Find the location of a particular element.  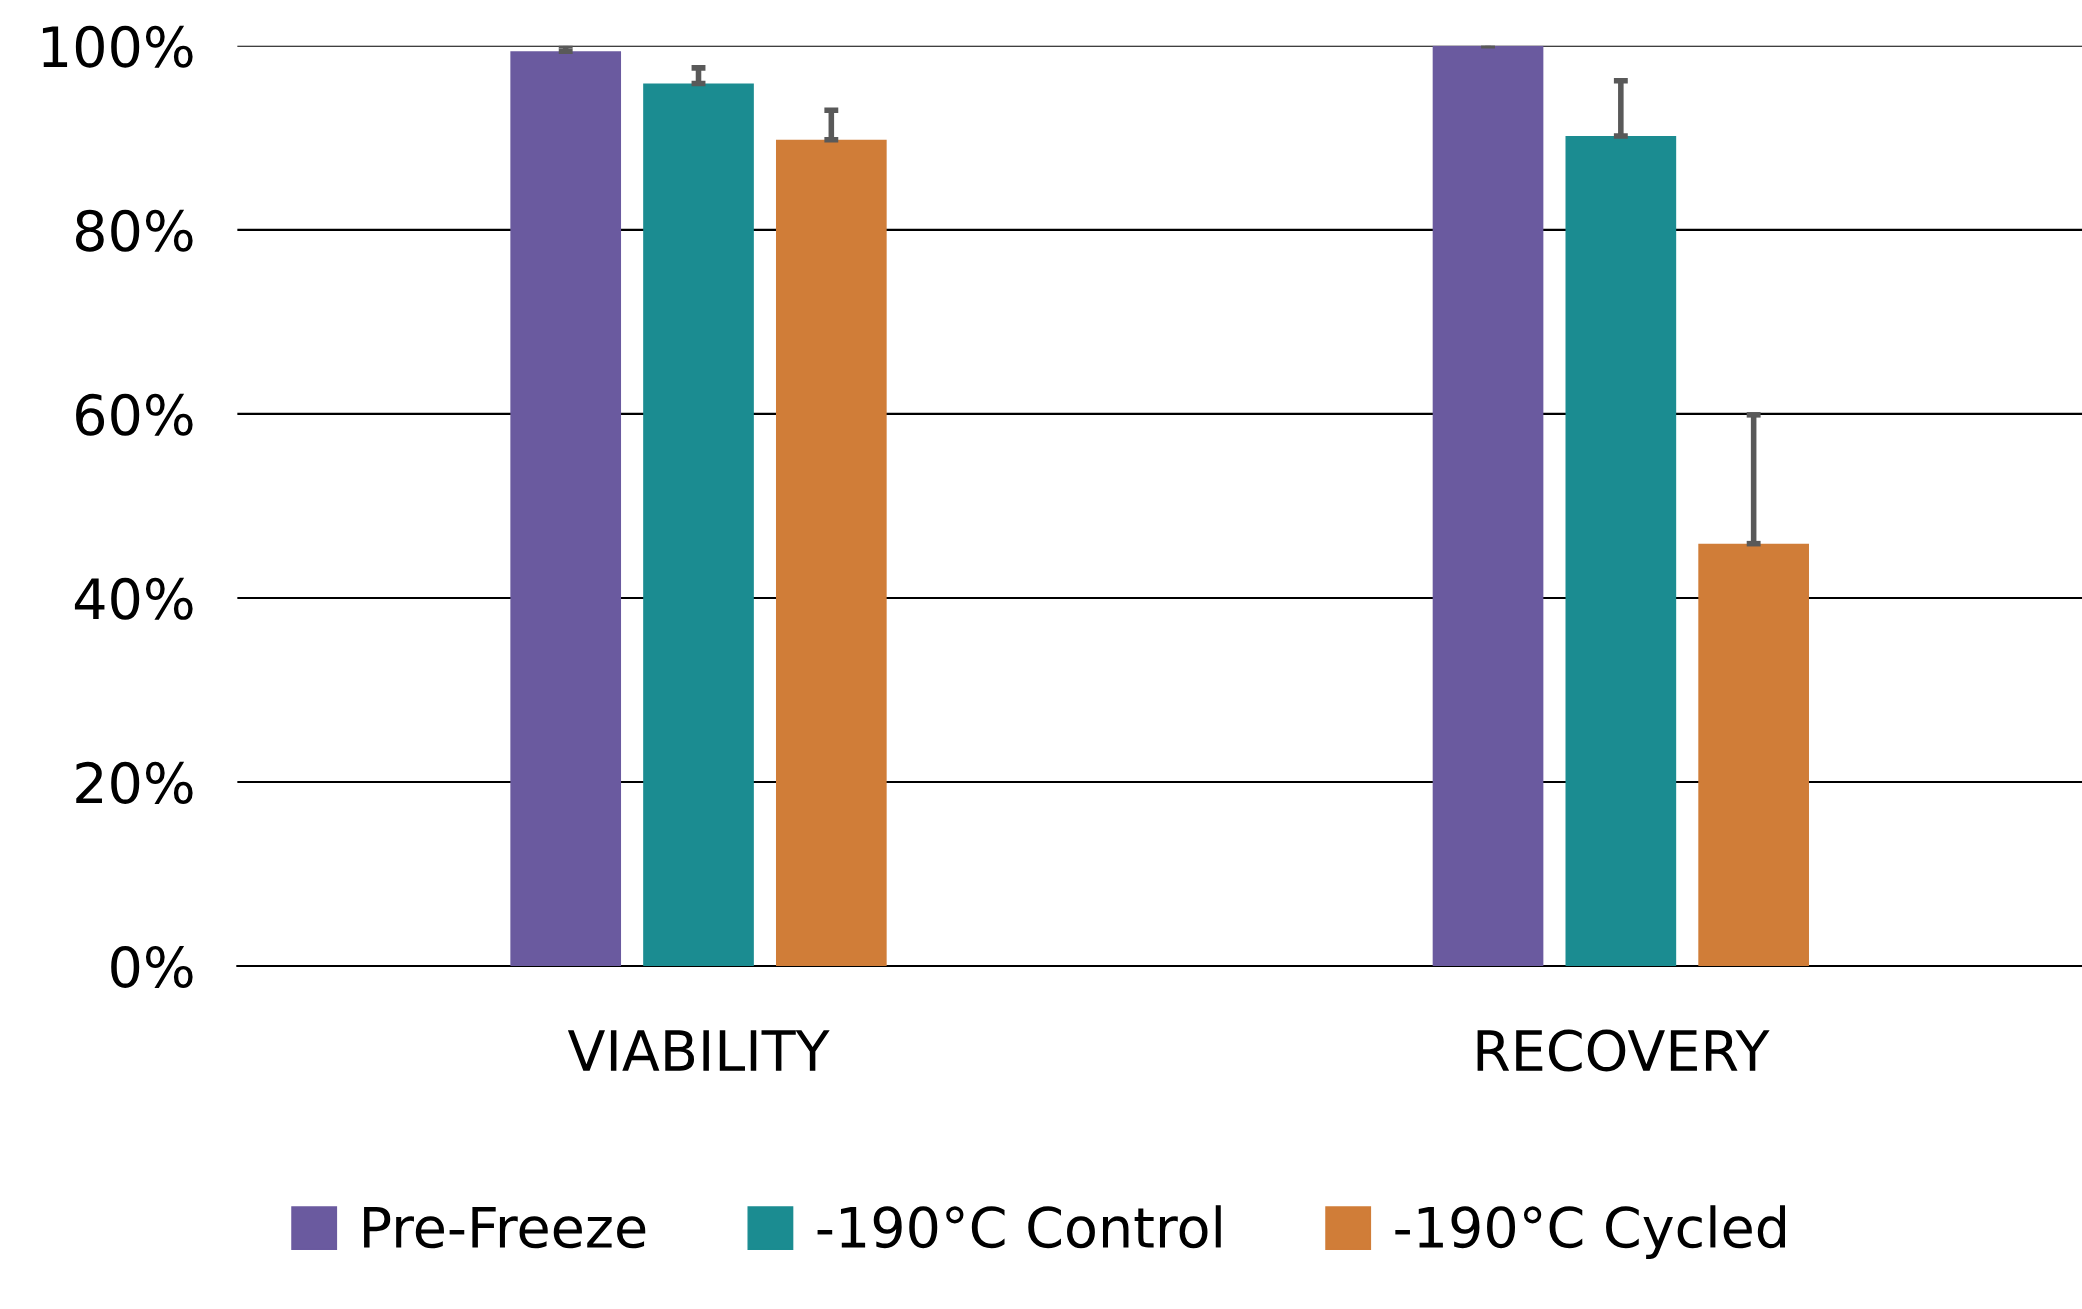

legend-label: -190°C Cycled is located at coordinates (1590, 1232).